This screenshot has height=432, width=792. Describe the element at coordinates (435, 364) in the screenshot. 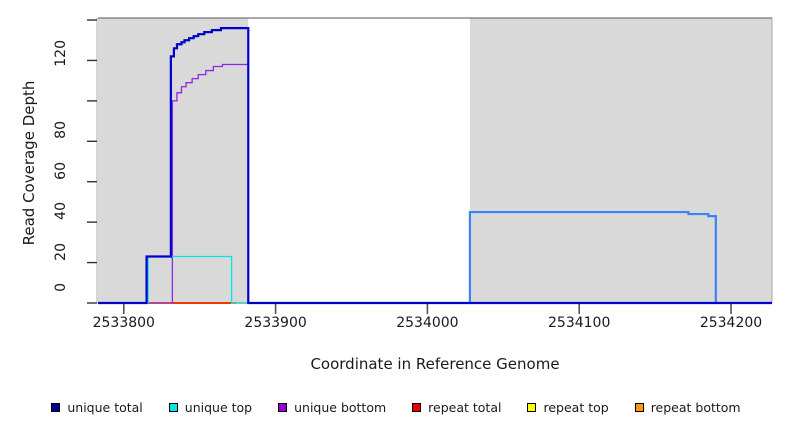

I see `x-axis-title: Coordinate in Reference Genome` at that location.